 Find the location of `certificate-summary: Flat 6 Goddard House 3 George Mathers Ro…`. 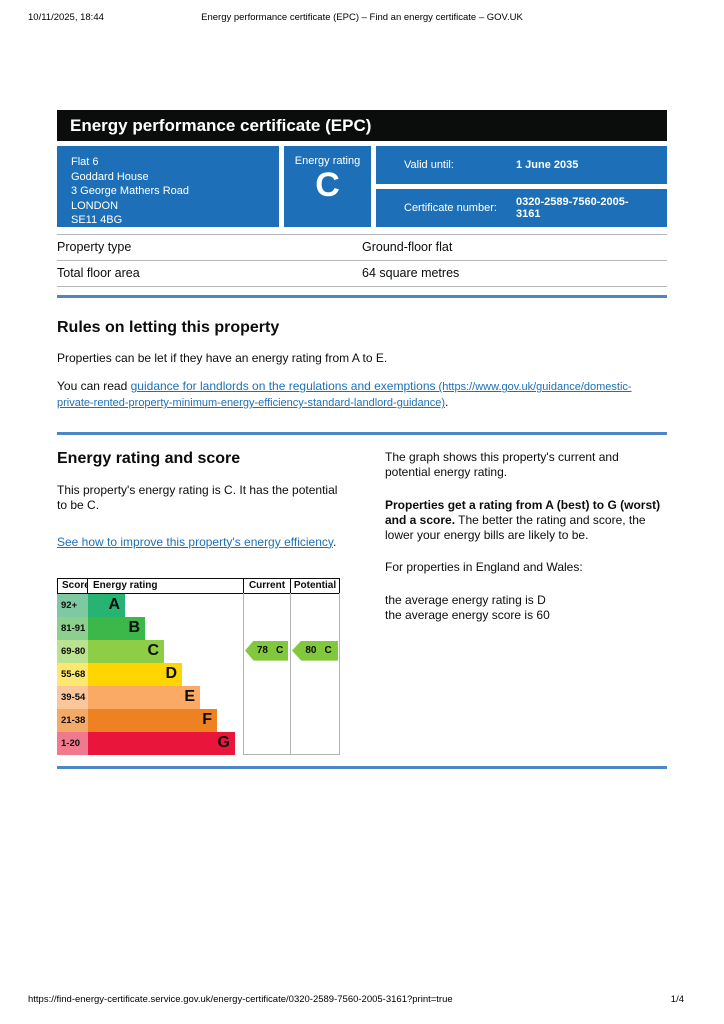

certificate-summary: Flat 6 Goddard House 3 George Mathers Ro… is located at coordinates (362, 186).